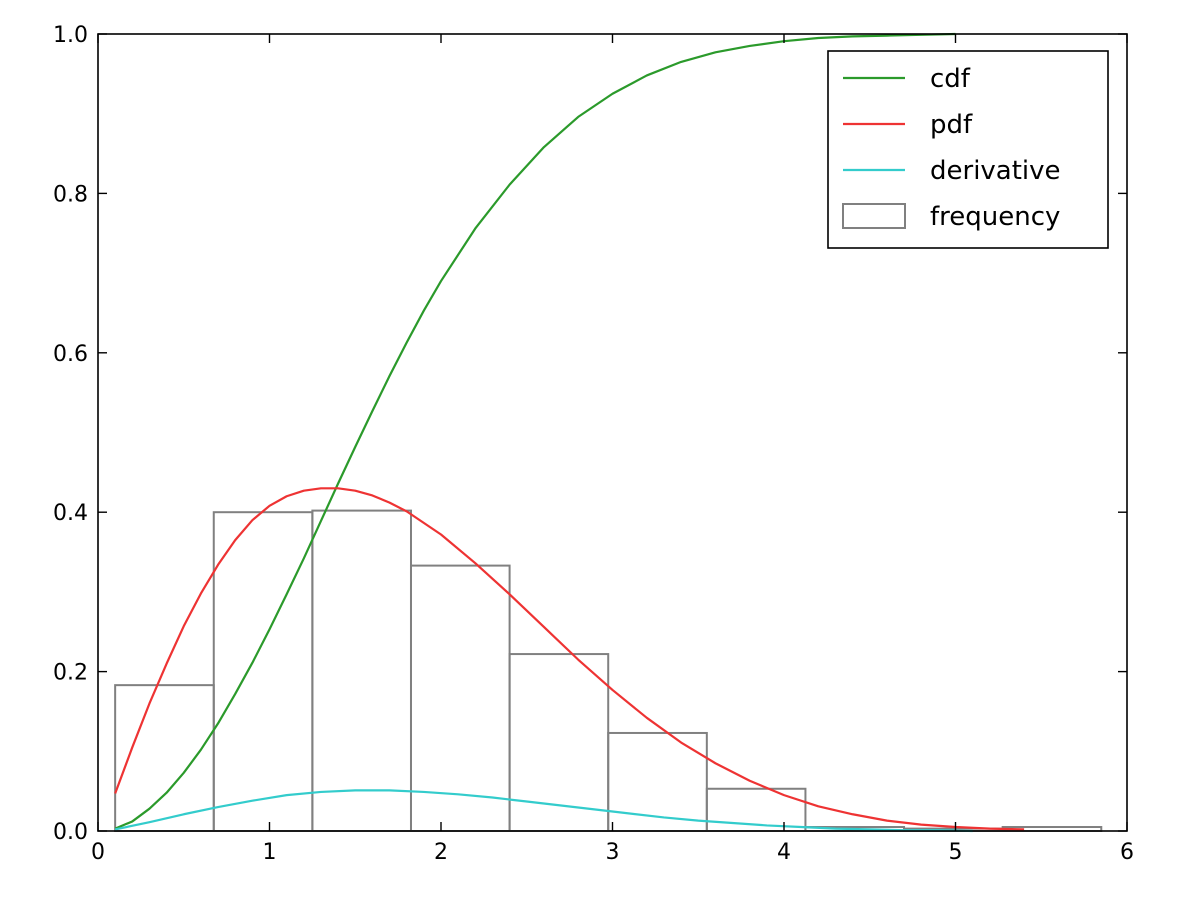 The height and width of the screenshot is (910, 1180). I want to click on x-tick-label: 2, so click(441, 852).